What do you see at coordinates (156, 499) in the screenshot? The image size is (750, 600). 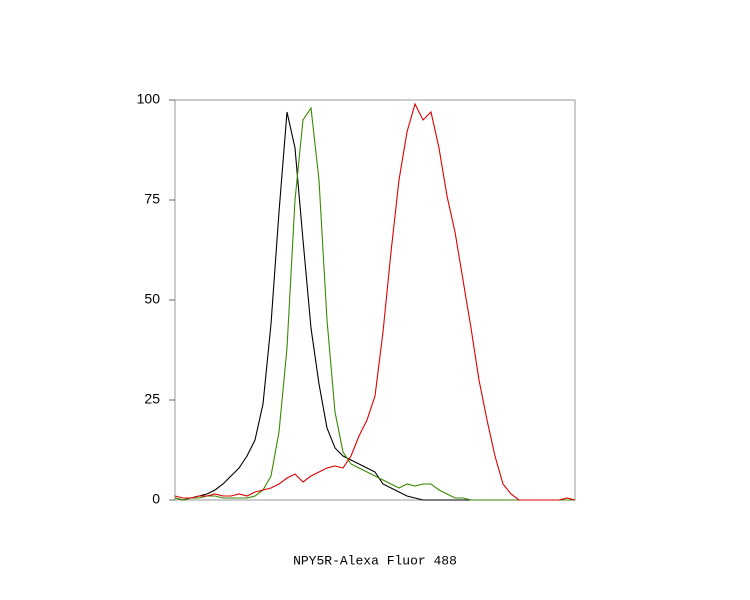 I see `y-tick-label: 0` at bounding box center [156, 499].